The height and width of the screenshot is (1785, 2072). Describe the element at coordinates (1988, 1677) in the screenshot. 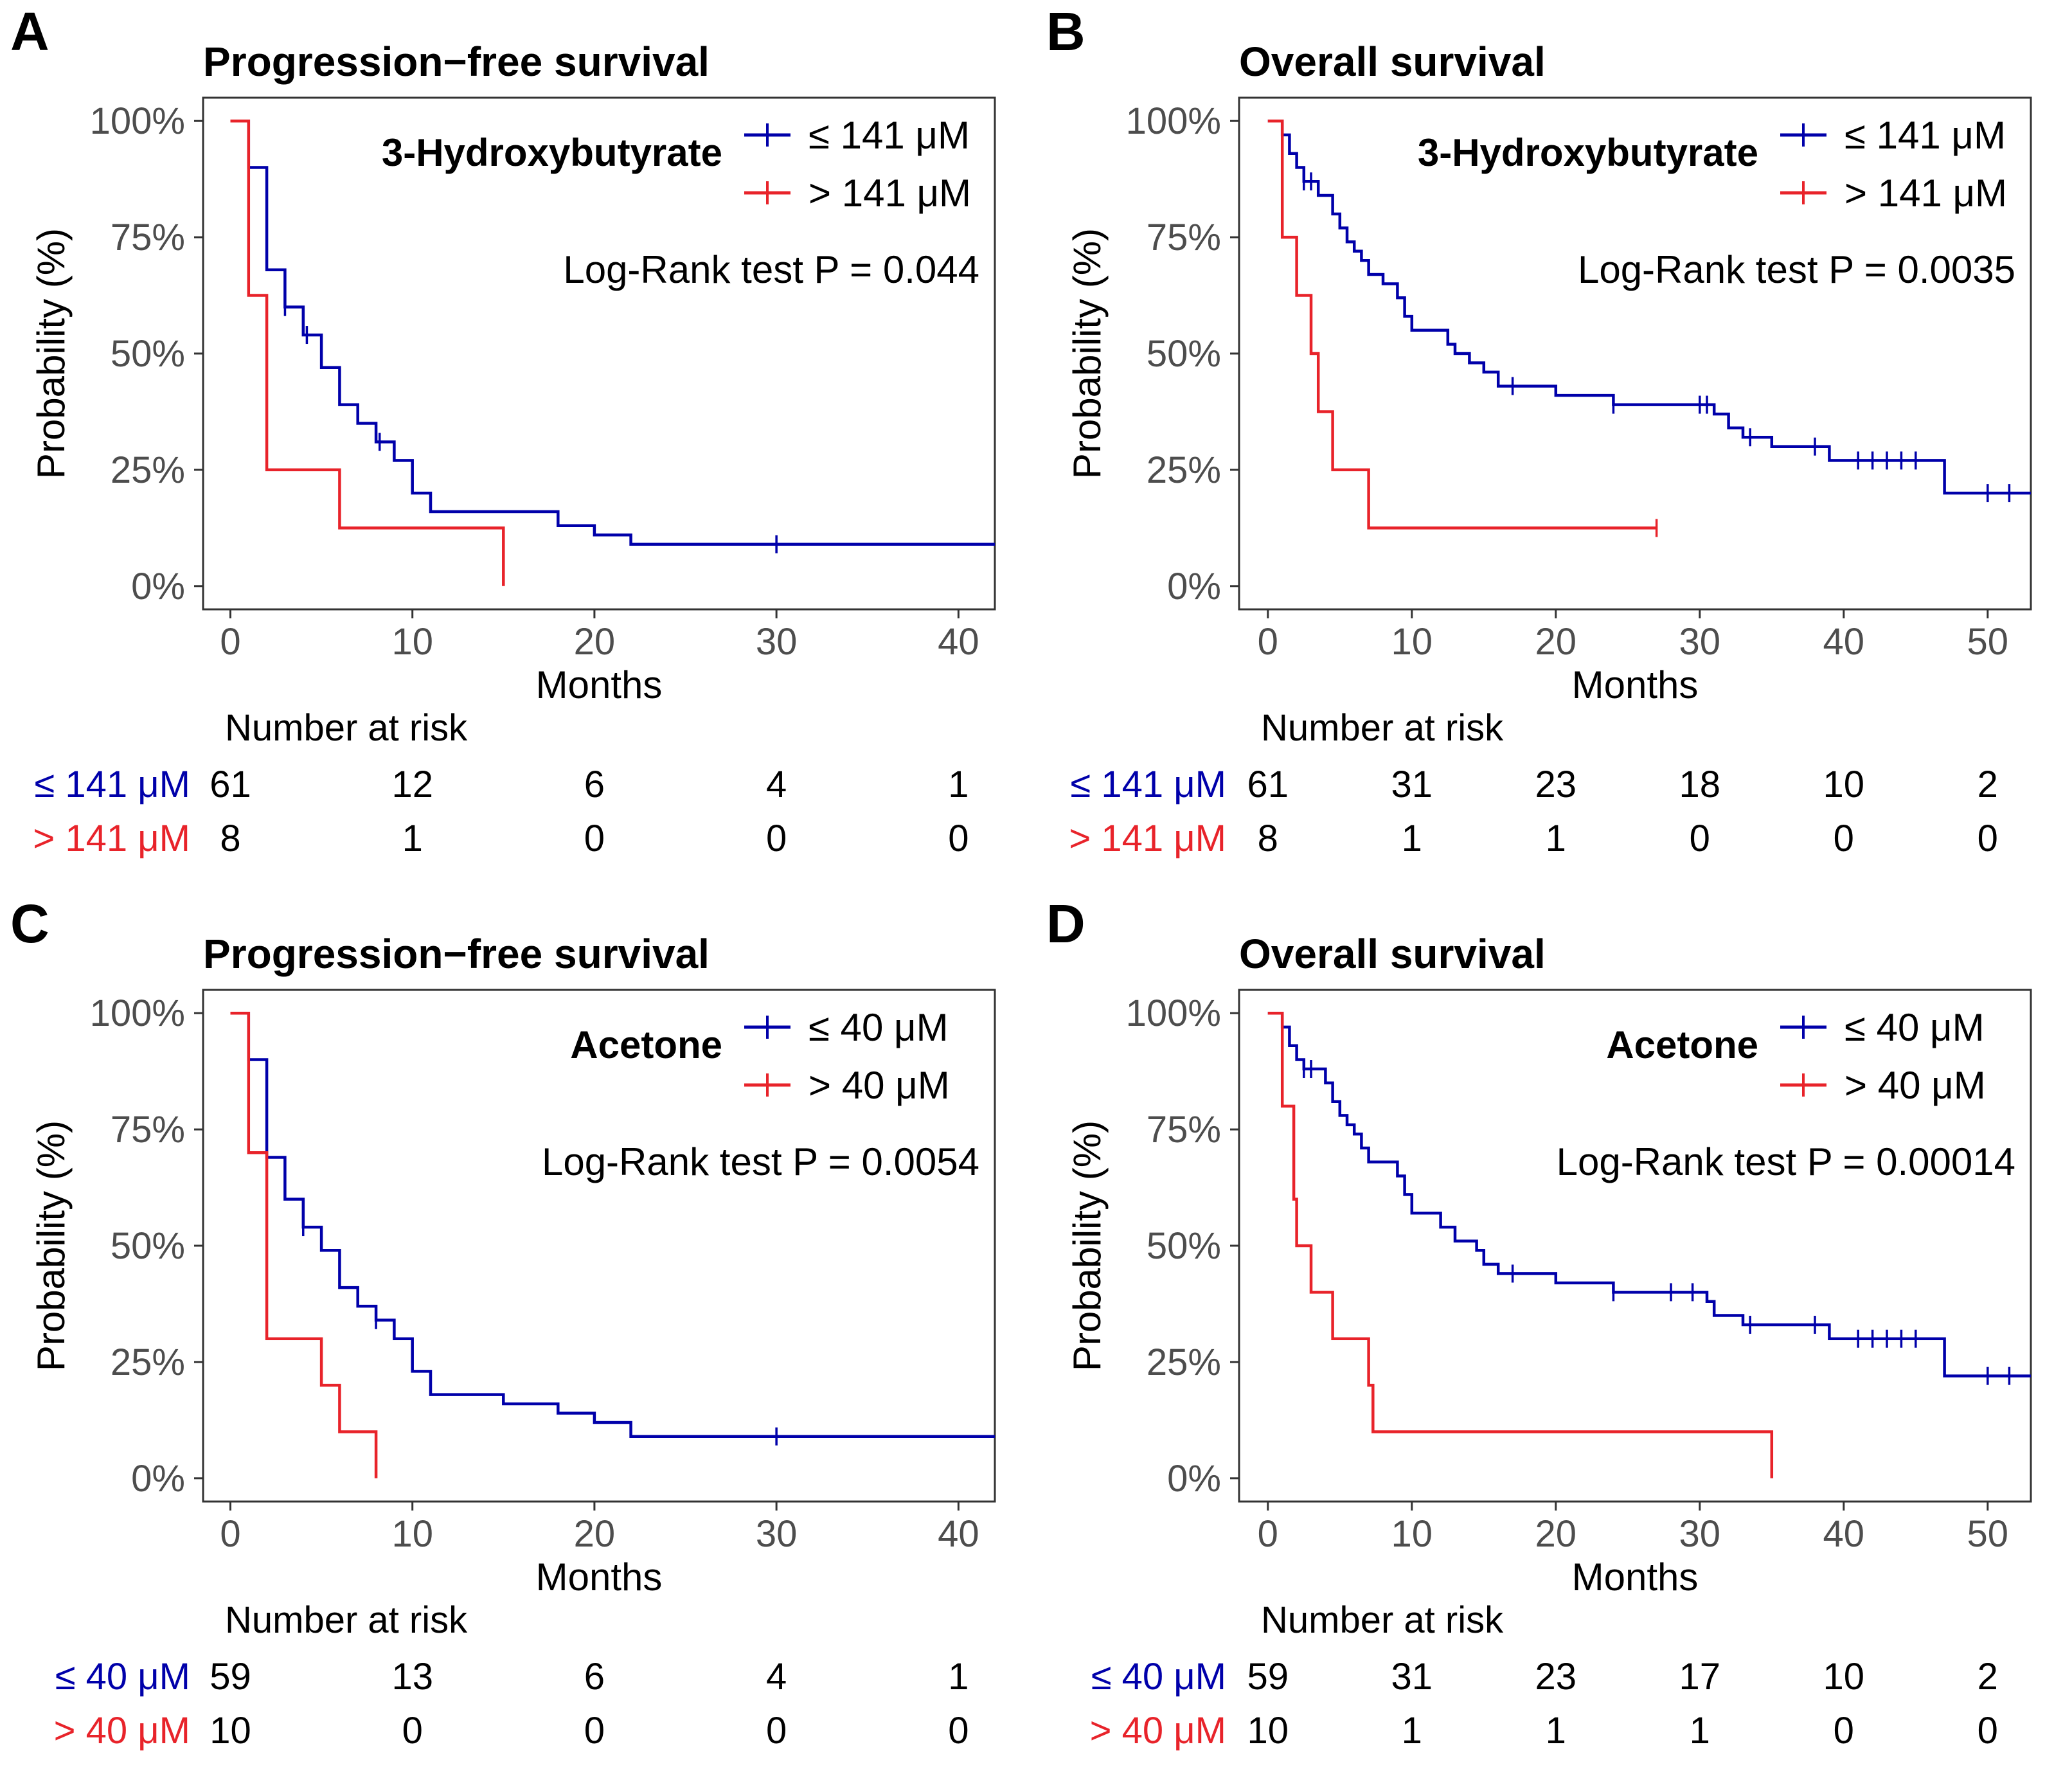

I see `risk-count: 2` at that location.